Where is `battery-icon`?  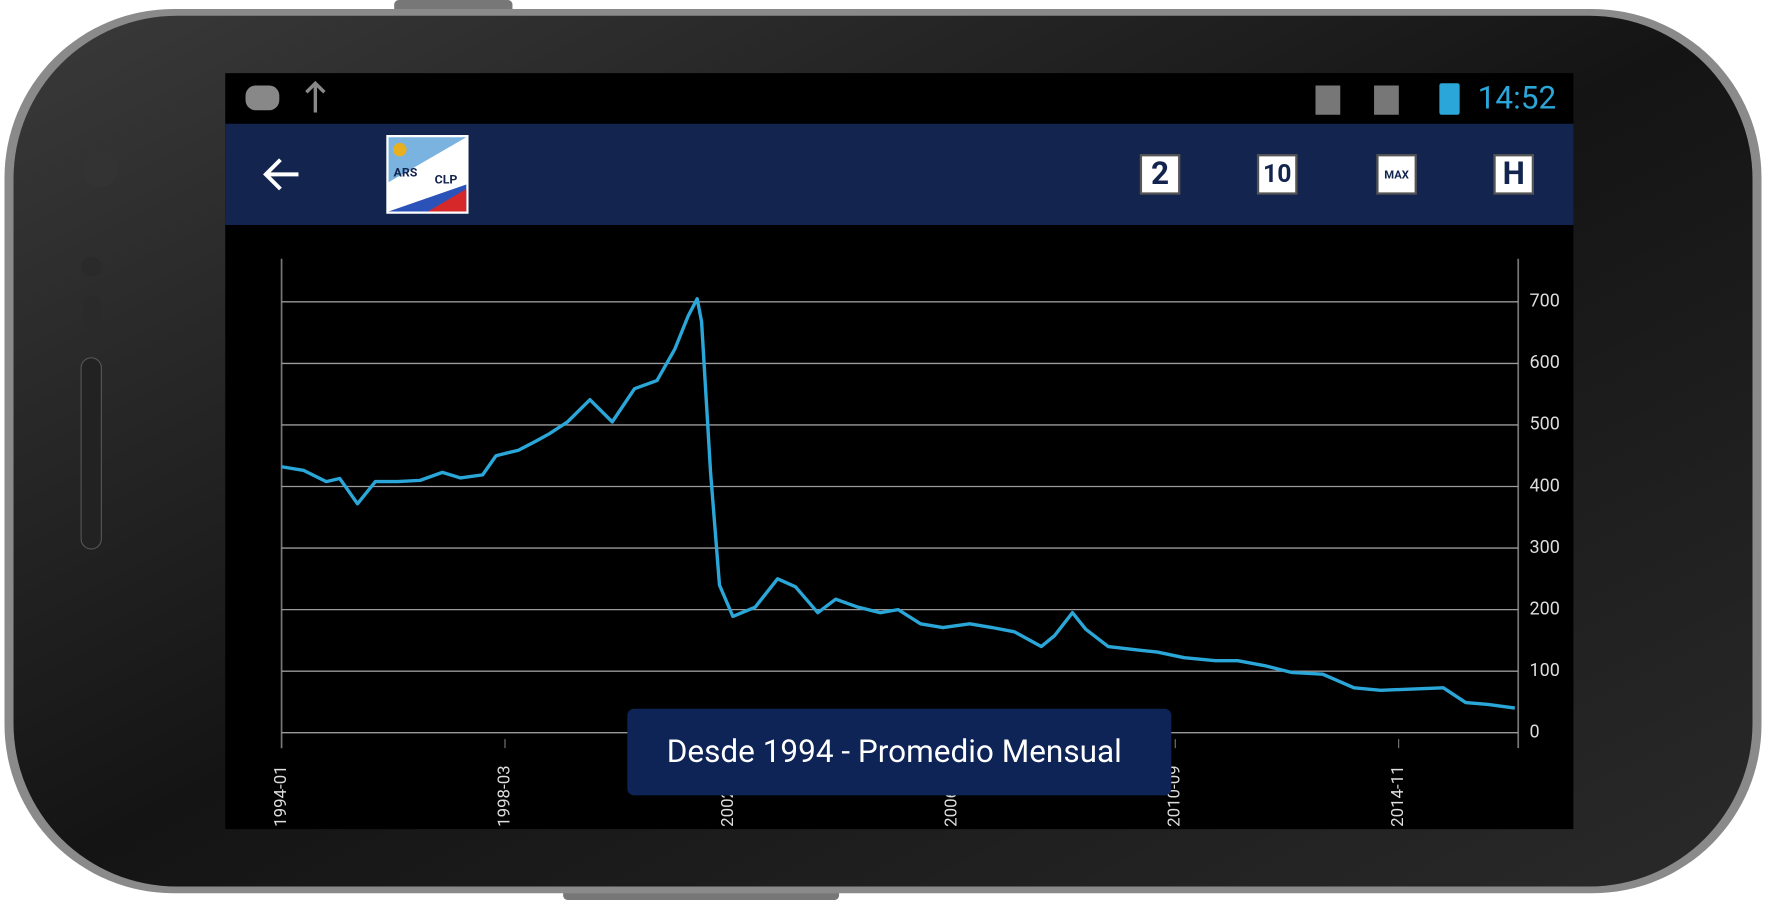
battery-icon is located at coordinates (1449, 99).